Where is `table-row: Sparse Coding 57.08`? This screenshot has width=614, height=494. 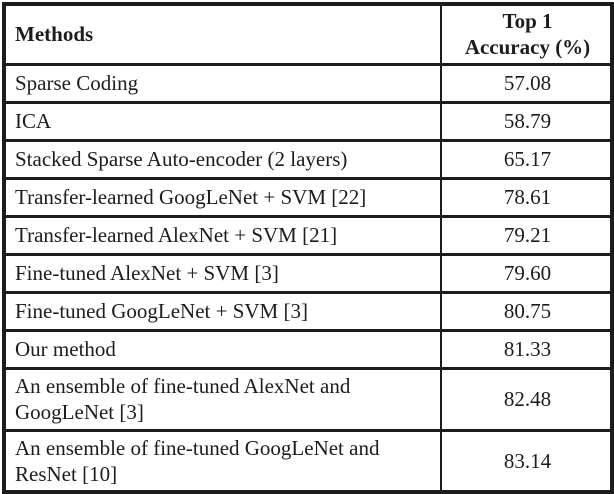 table-row: Sparse Coding 57.08 is located at coordinates (308, 83).